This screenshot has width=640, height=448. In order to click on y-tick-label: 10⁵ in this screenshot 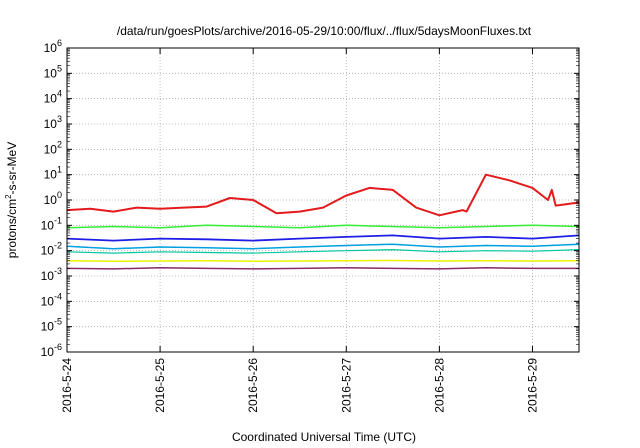, I will do `click(53, 71)`.